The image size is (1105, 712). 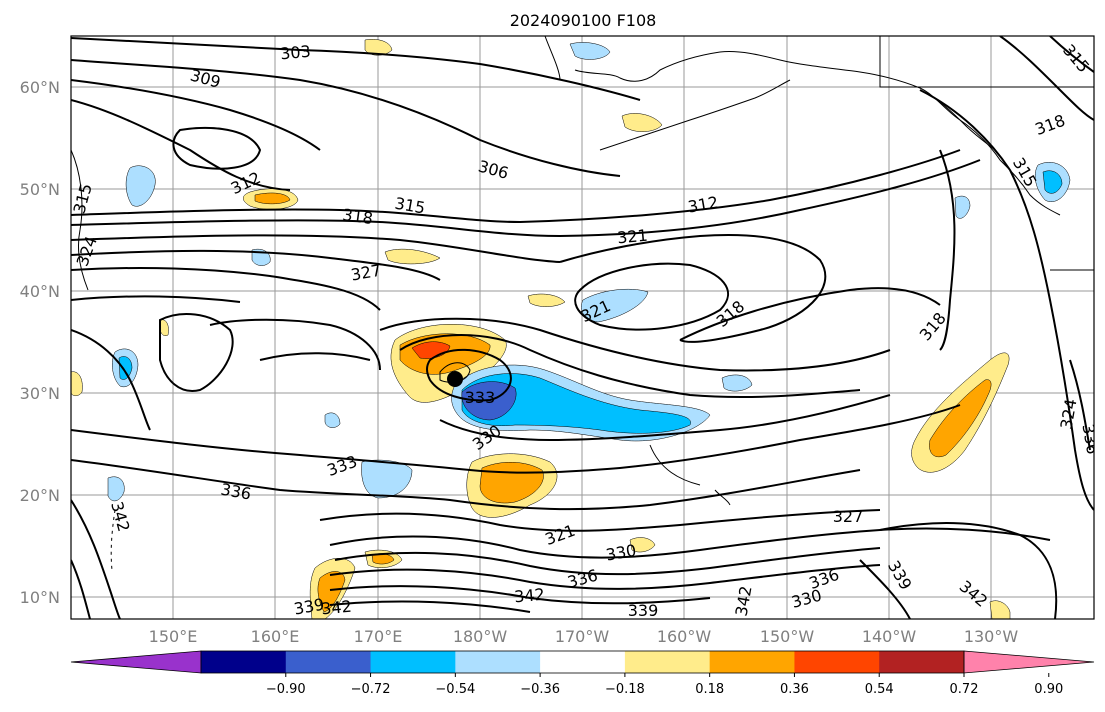 I want to click on colorbar-tick-label: −0.36, so click(x=540, y=689).